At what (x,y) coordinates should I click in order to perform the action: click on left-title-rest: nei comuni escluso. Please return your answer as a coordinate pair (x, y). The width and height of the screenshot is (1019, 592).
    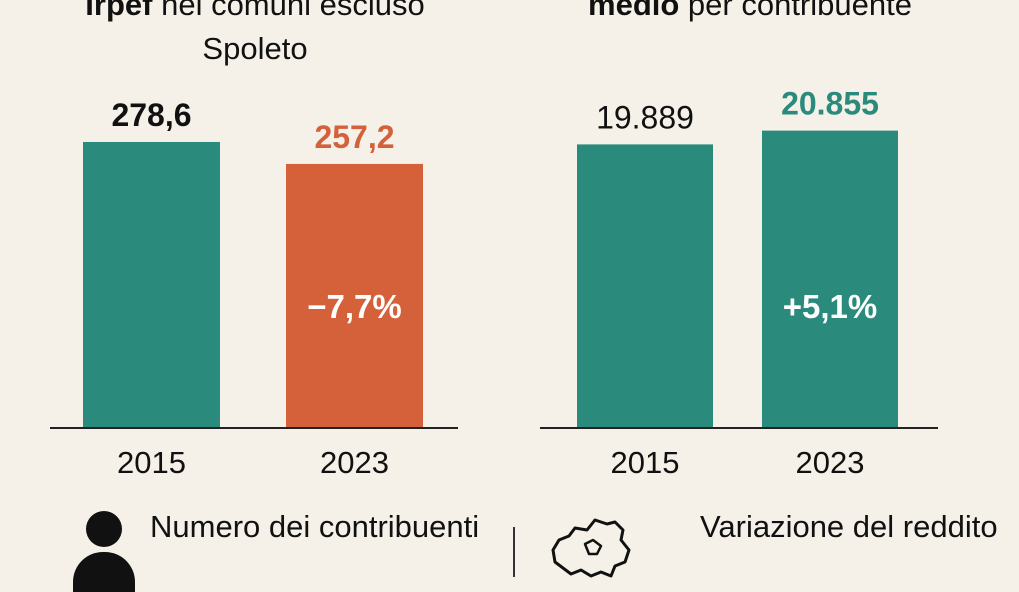
    Looking at the image, I should click on (288, 11).